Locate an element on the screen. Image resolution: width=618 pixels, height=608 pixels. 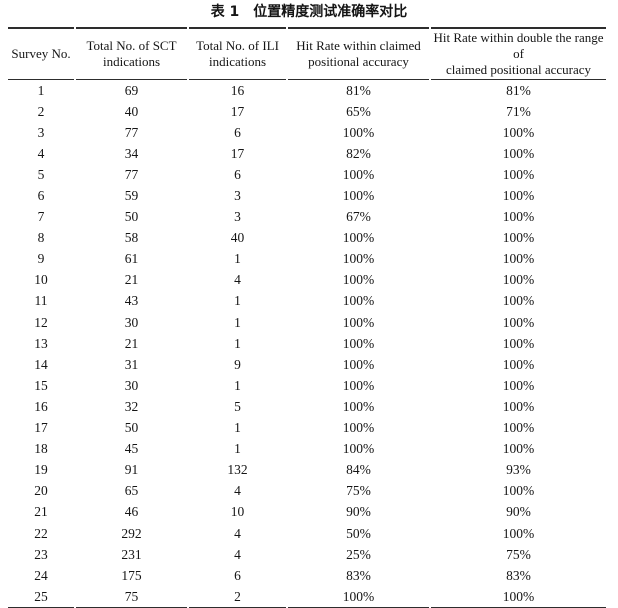
column-header: Total No. of ILI indications is located at coordinates (237, 53).